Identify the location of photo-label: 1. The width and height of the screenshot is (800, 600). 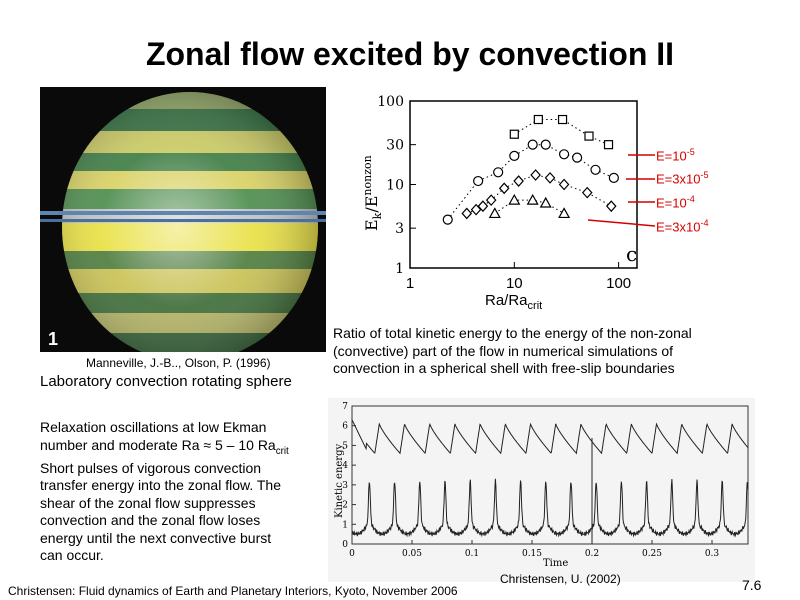
(53, 339).